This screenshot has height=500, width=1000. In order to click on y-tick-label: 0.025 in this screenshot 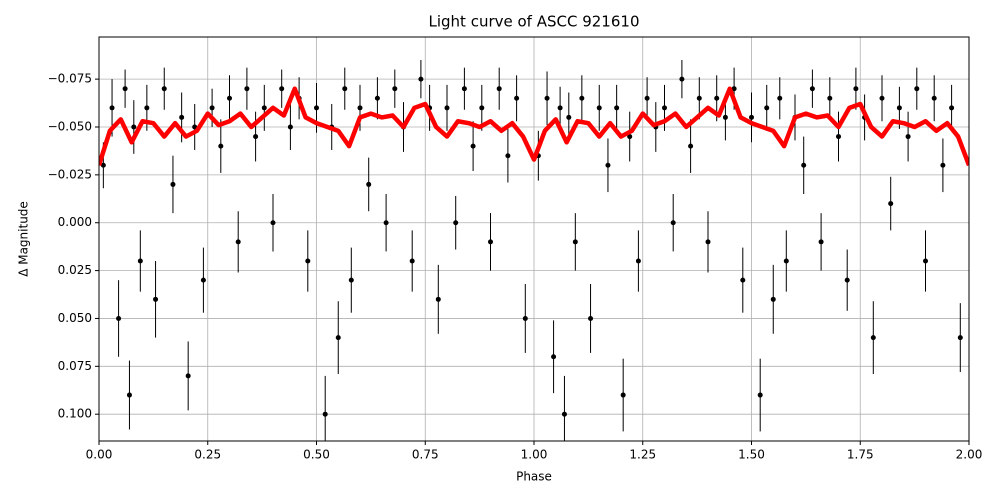, I will do `click(75, 270)`.